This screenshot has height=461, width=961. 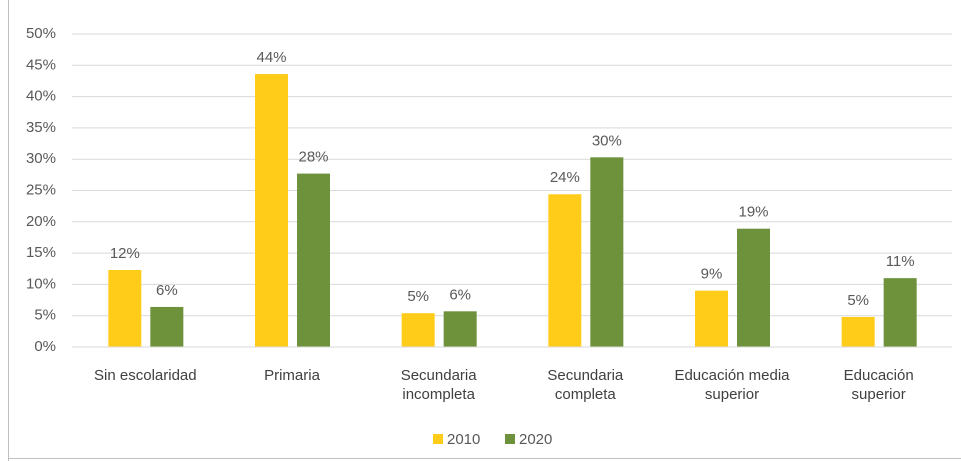 What do you see at coordinates (878, 385) in the screenshot?
I see `x-tick-label: Educación superior` at bounding box center [878, 385].